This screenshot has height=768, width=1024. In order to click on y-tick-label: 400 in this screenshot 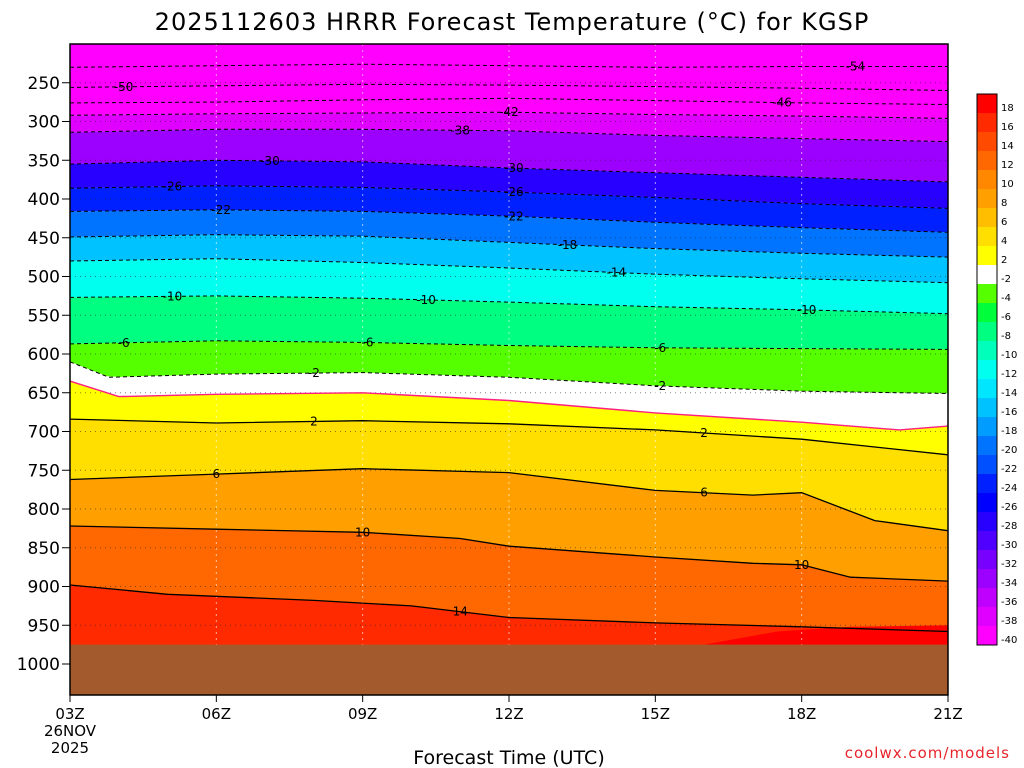, I will do `click(44, 200)`.